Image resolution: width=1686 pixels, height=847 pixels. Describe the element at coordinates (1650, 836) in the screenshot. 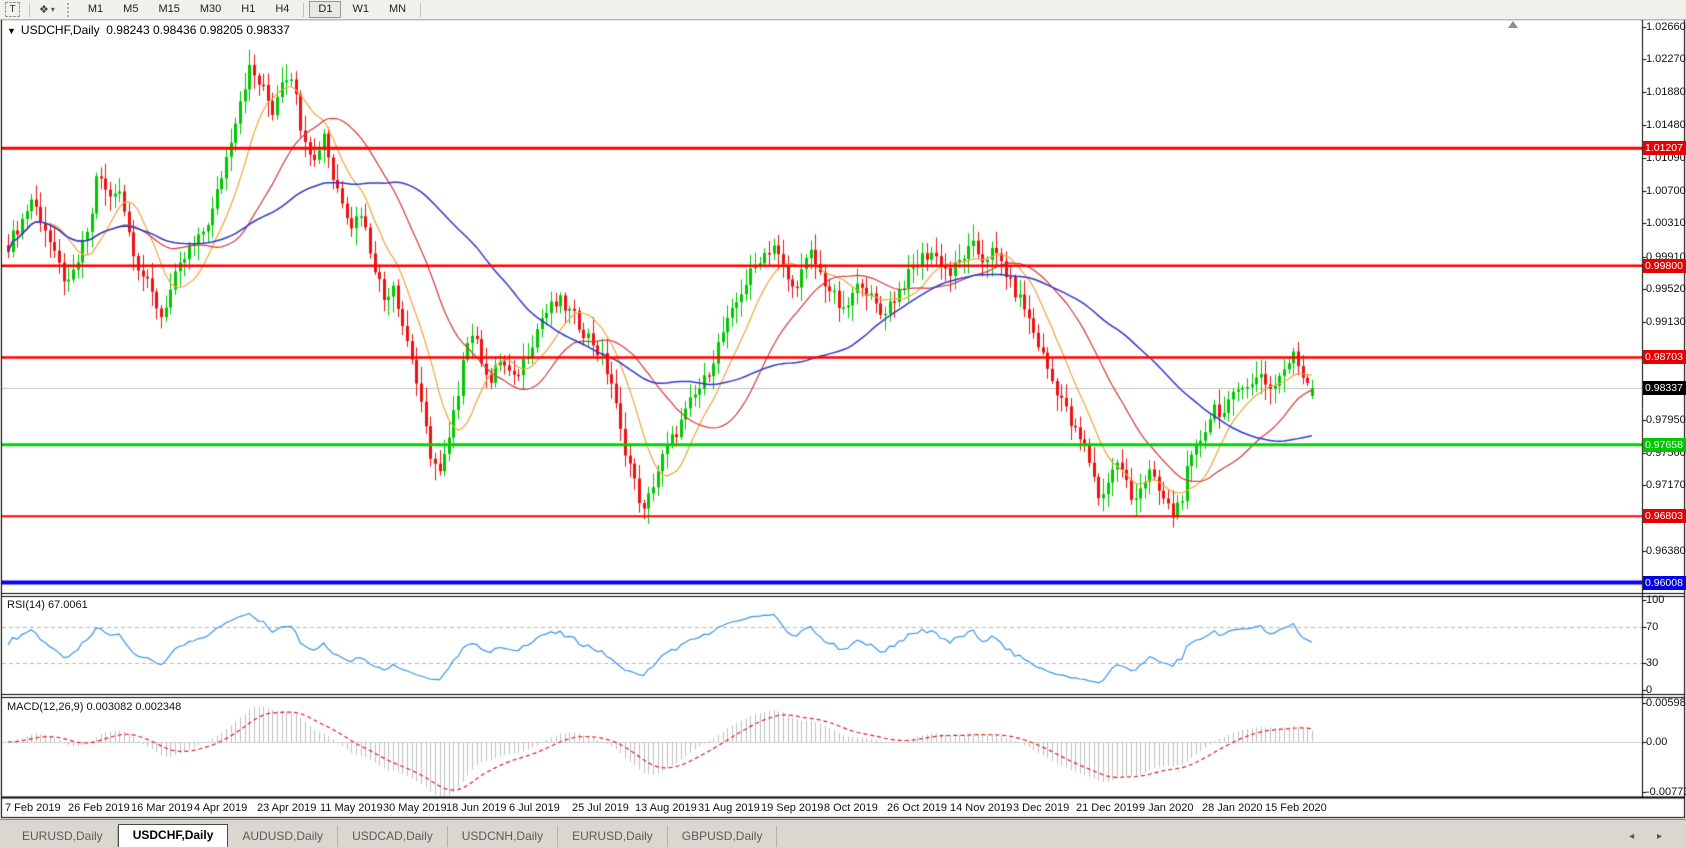

I see `tab-scroll-arrows: ◂ ▸` at that location.